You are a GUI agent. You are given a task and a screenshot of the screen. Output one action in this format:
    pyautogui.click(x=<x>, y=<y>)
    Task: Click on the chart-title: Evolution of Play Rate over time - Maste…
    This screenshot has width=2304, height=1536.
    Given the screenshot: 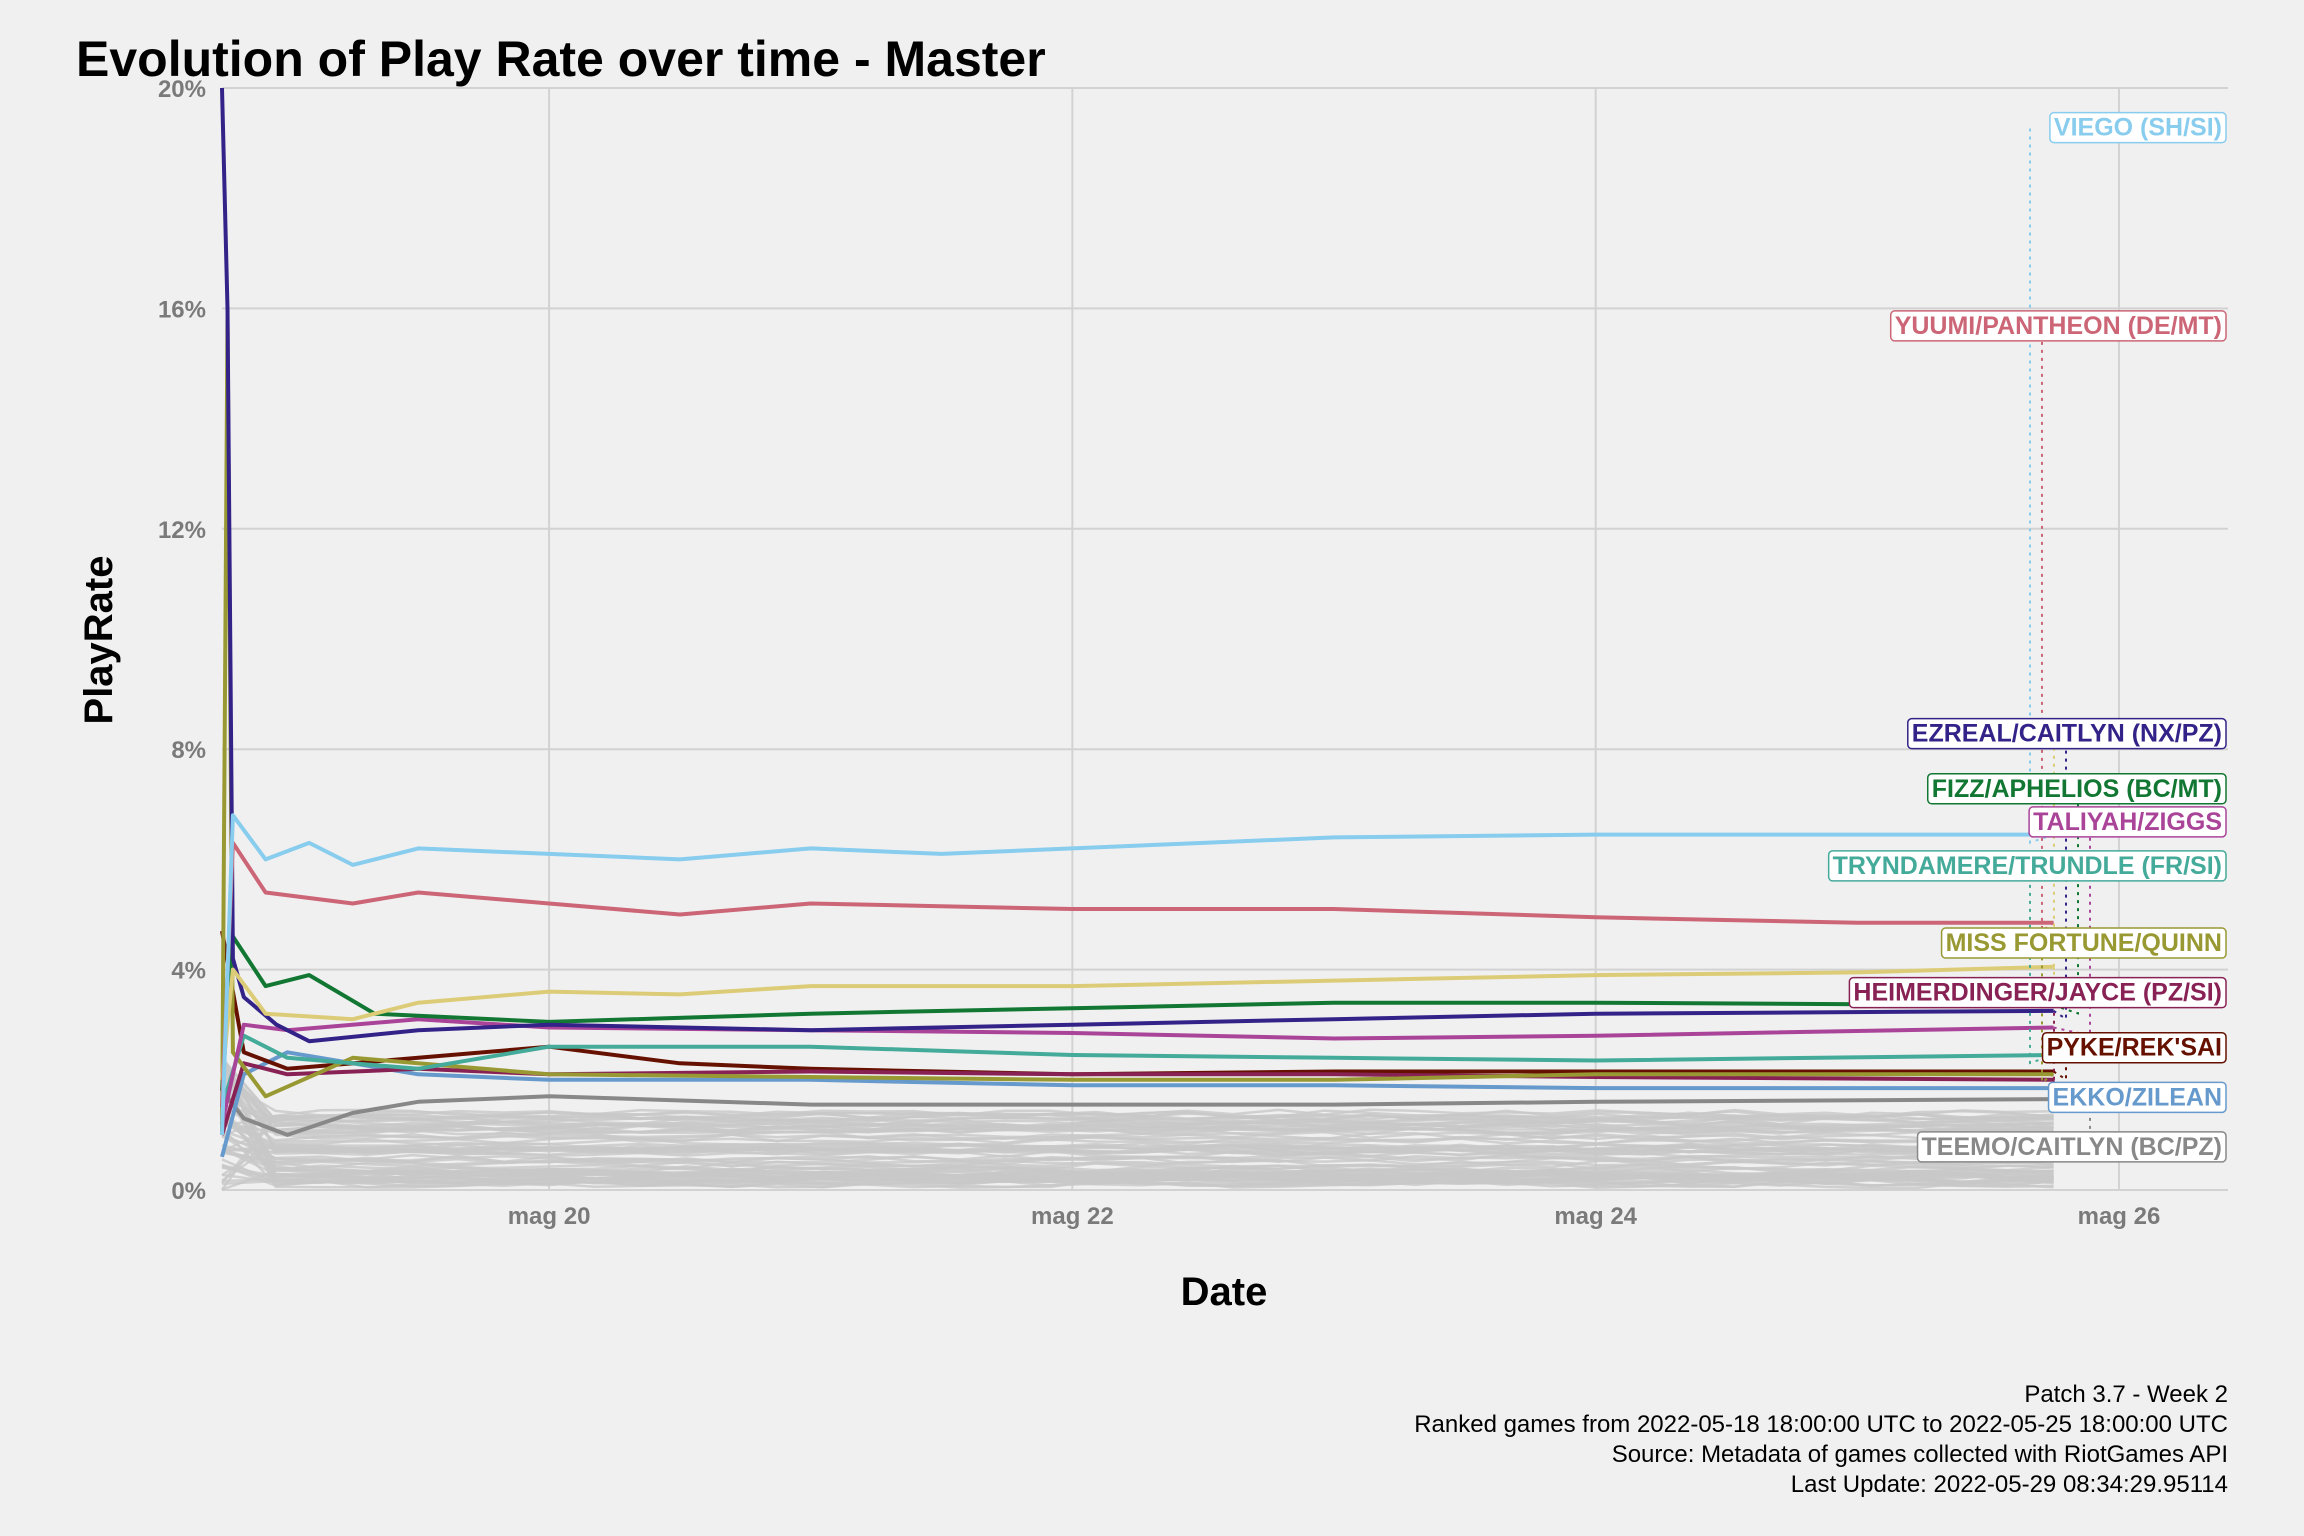 What is the action you would take?
    pyautogui.click(x=561, y=59)
    